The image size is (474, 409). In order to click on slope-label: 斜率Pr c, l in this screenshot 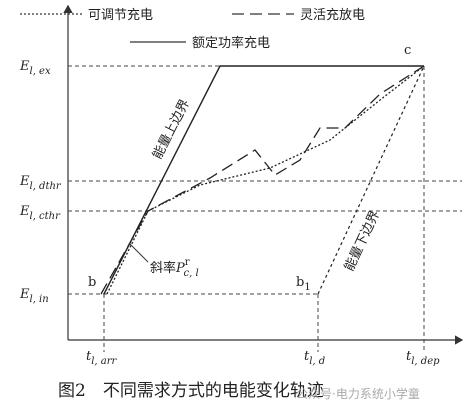, I will do `click(174, 268)`.